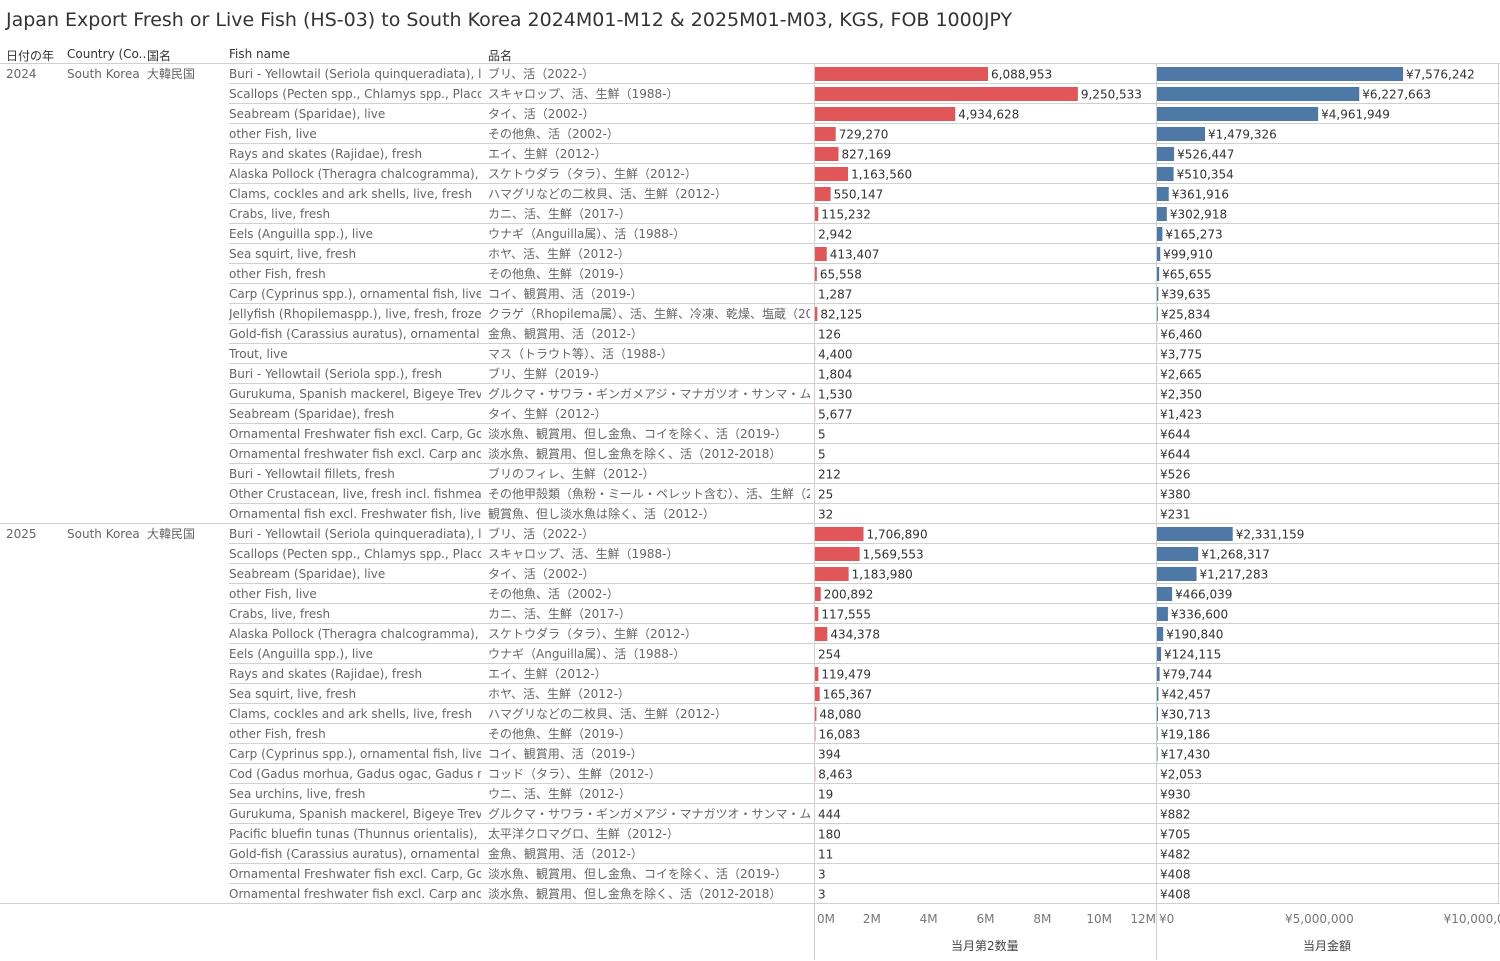  What do you see at coordinates (293, 254) in the screenshot?
I see `fish-name: Sea squirt, live, fresh` at bounding box center [293, 254].